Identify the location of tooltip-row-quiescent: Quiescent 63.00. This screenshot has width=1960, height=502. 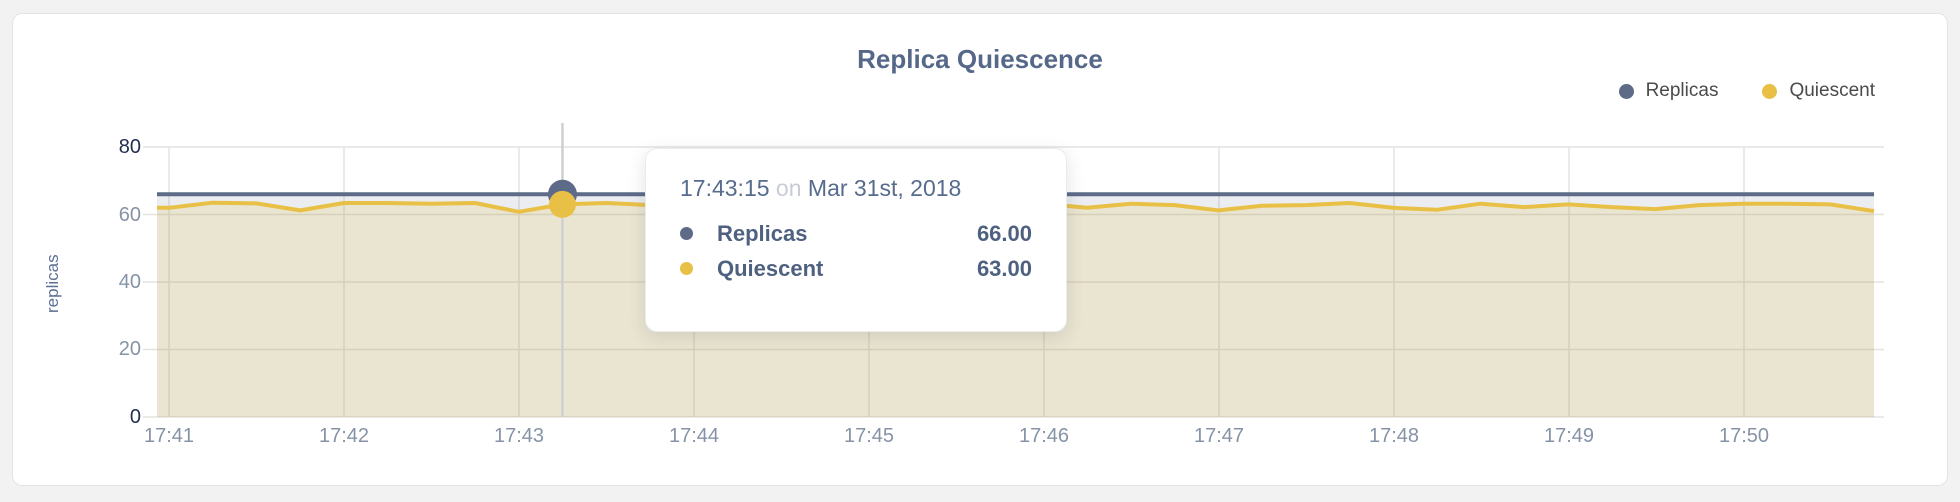
(856, 268).